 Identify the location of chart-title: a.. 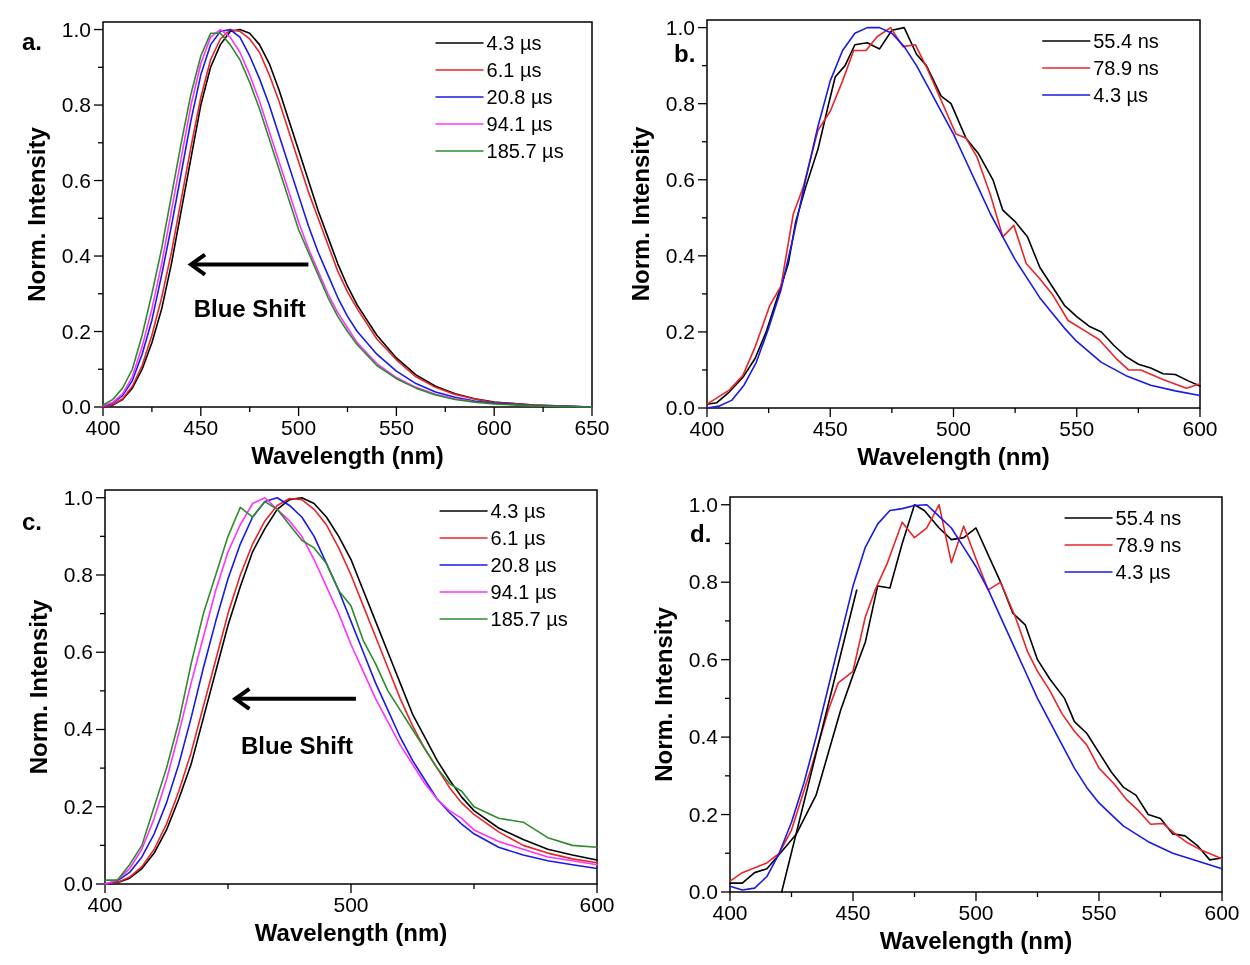
(32, 41).